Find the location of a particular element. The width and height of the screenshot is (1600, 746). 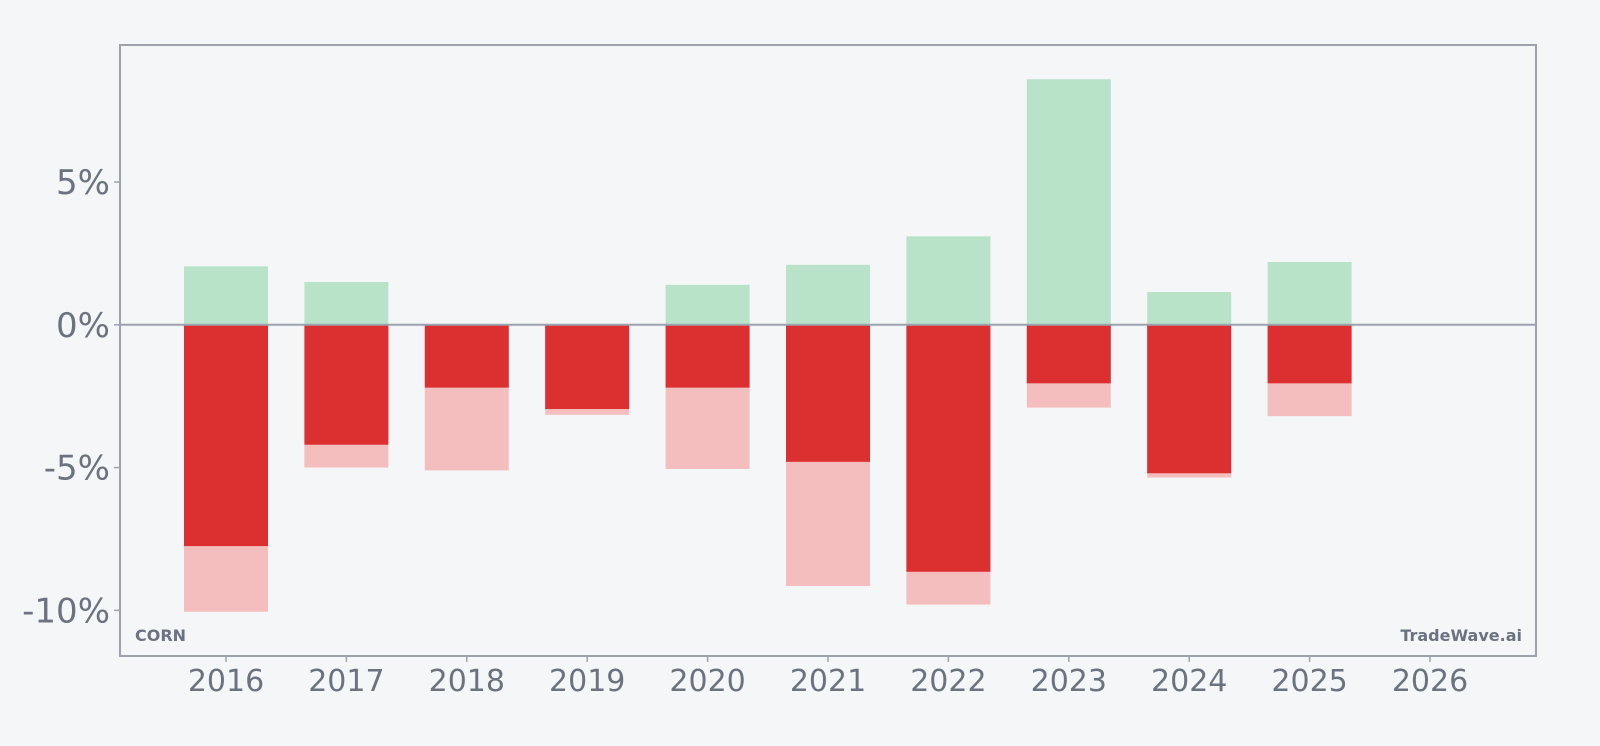

gain-bar-2020 is located at coordinates (707, 304).